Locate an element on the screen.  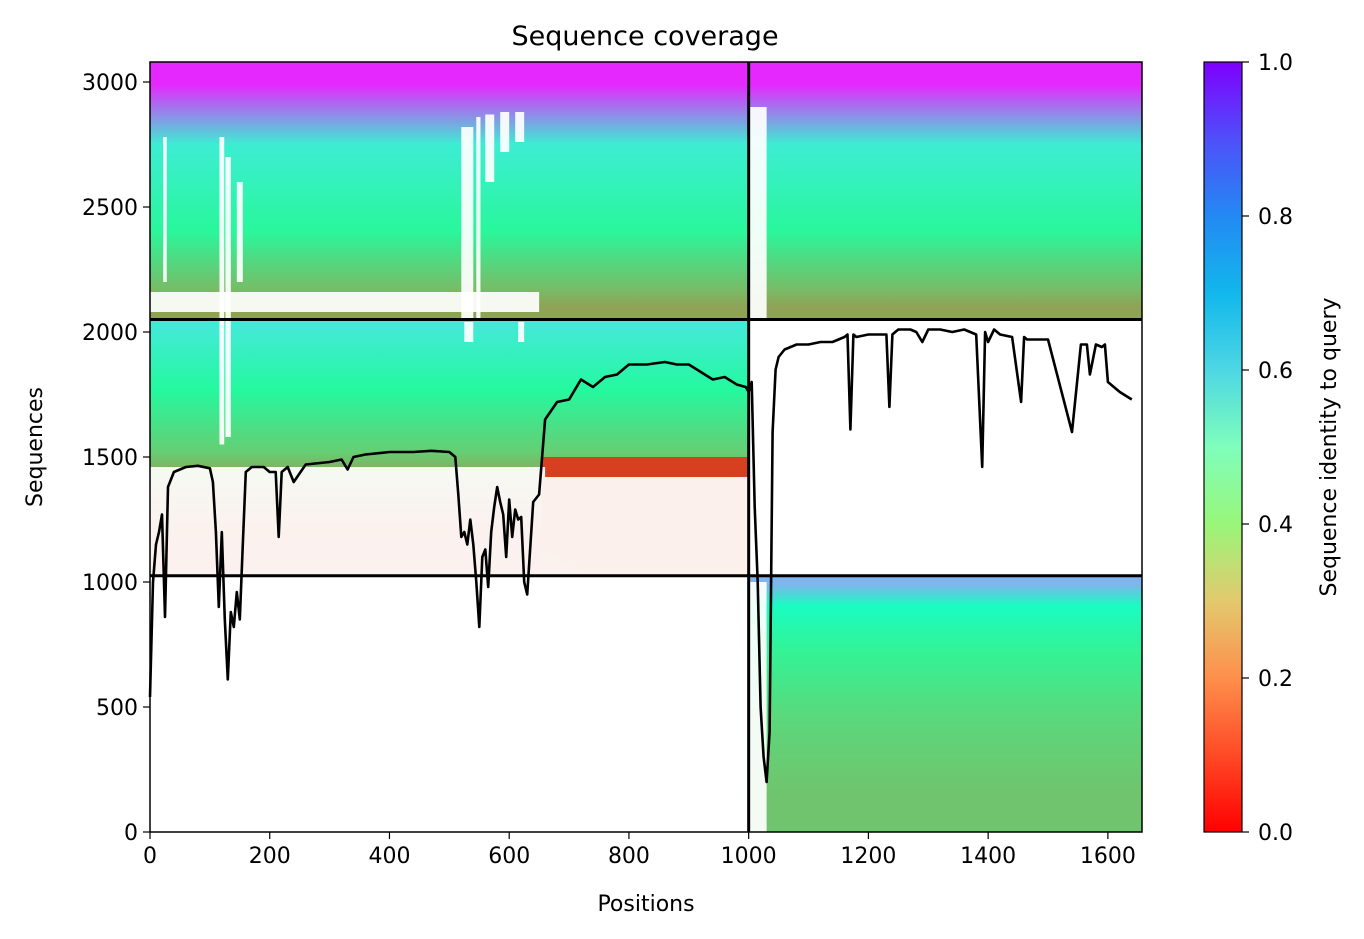
x-tick-label: 1400 is located at coordinates (988, 856).